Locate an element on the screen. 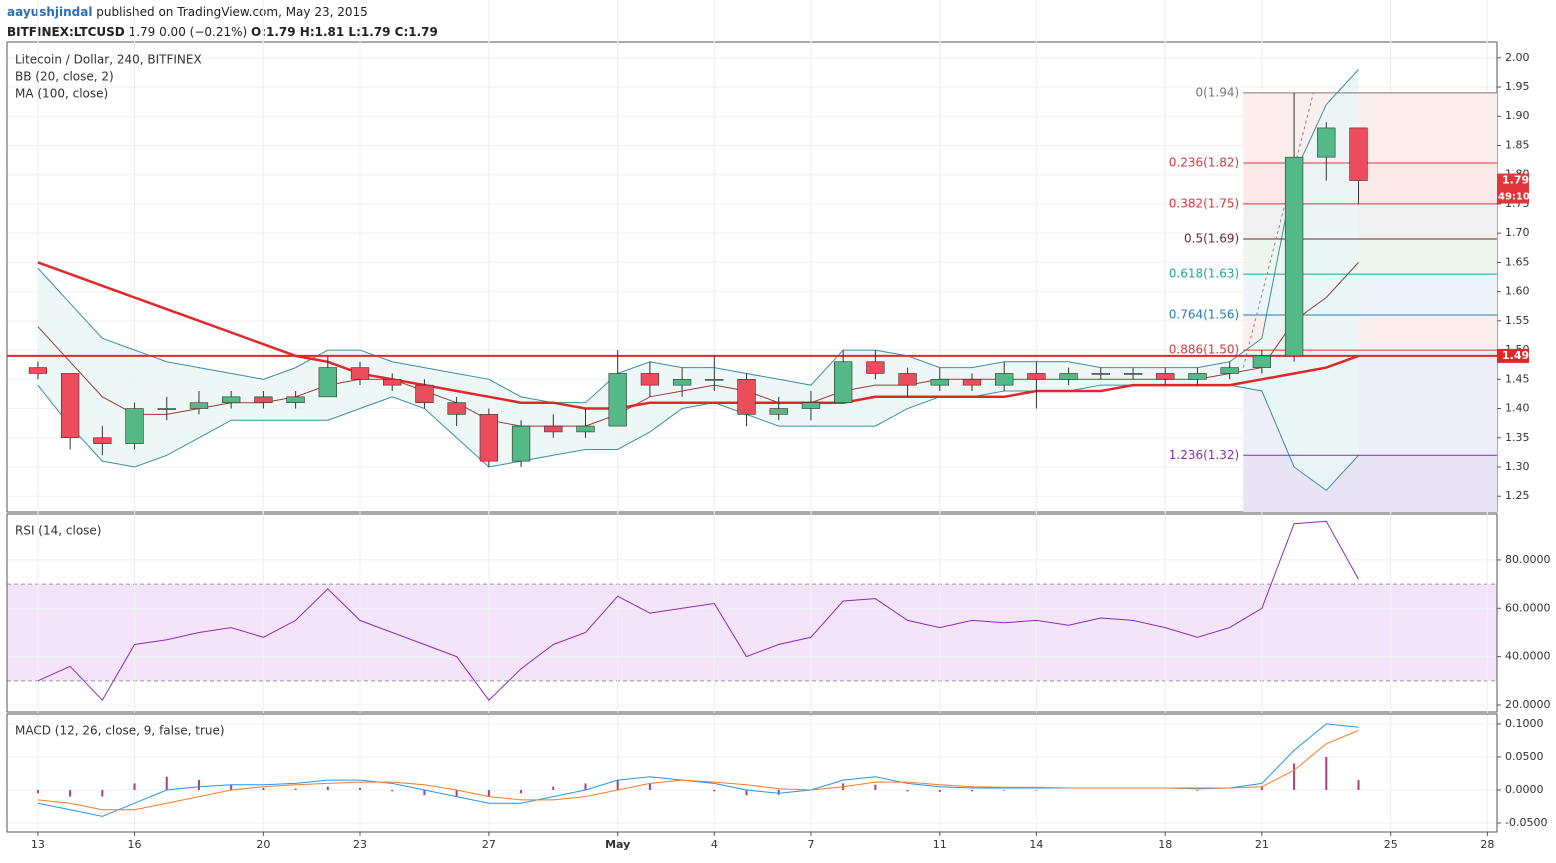 This screenshot has width=1556, height=863. fib-label: 0.236(1.82) is located at coordinates (1204, 163).